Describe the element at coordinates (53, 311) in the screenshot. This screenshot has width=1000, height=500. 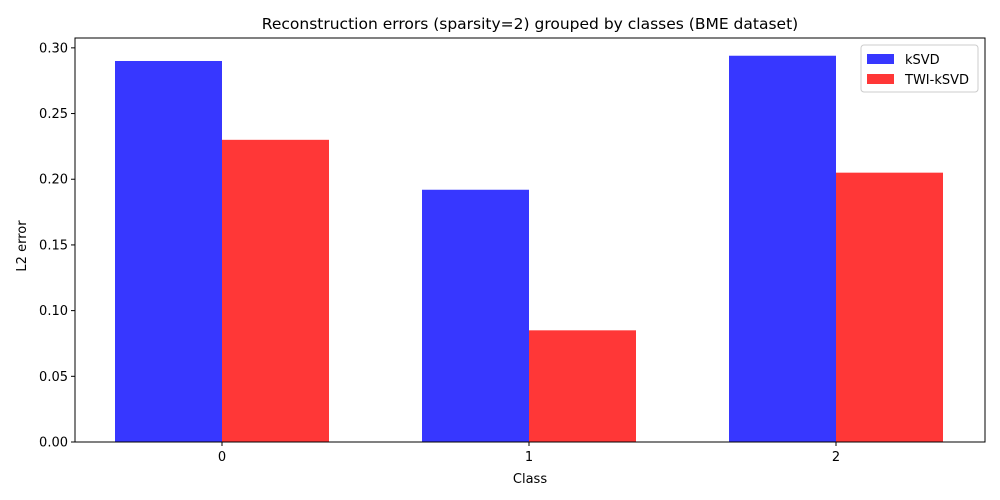
I see `y-tick-label: 0.10` at that location.